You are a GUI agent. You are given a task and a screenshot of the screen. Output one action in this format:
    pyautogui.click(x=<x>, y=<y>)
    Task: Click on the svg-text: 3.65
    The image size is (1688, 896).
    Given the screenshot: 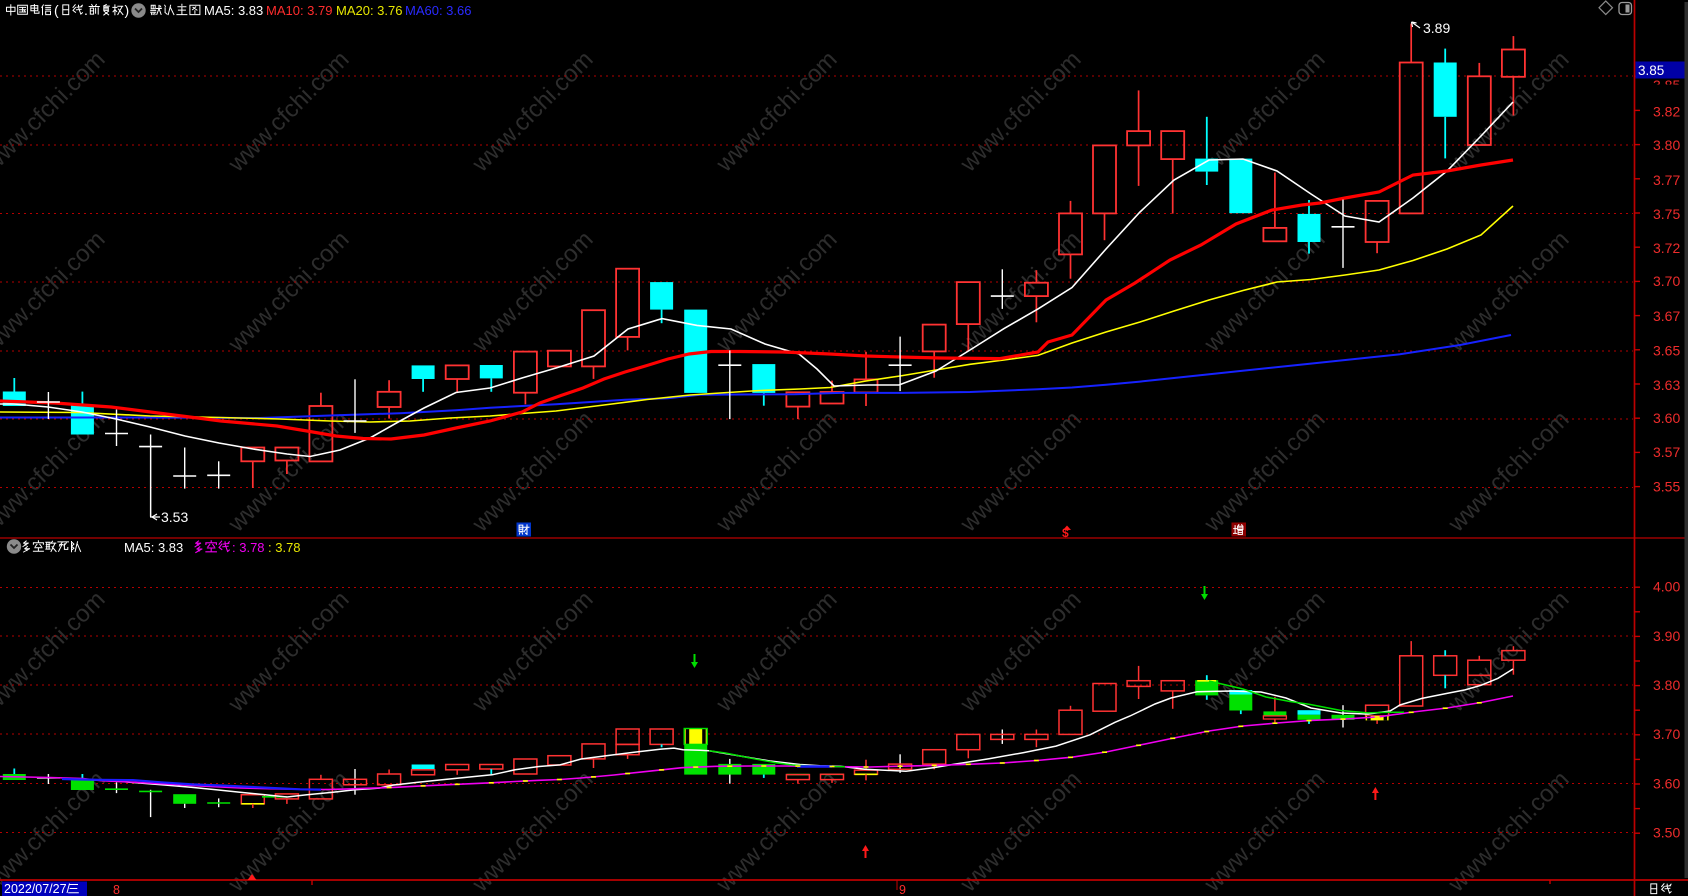 What is the action you would take?
    pyautogui.click(x=1666, y=351)
    